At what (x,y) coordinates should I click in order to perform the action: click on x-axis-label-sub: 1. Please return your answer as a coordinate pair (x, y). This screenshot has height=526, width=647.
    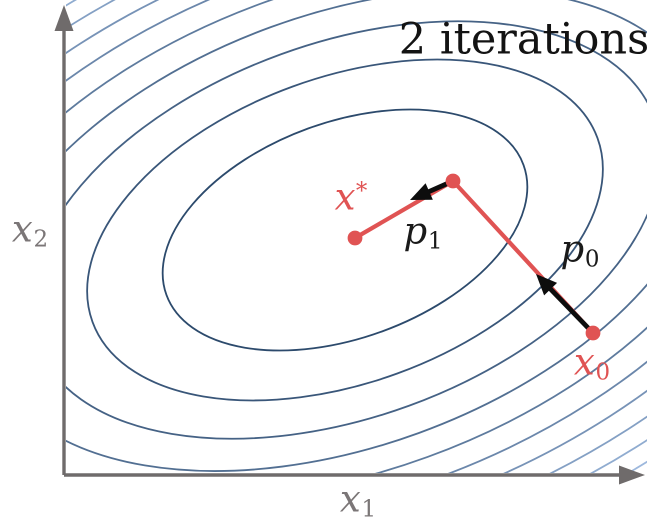
    Looking at the image, I should click on (369, 509).